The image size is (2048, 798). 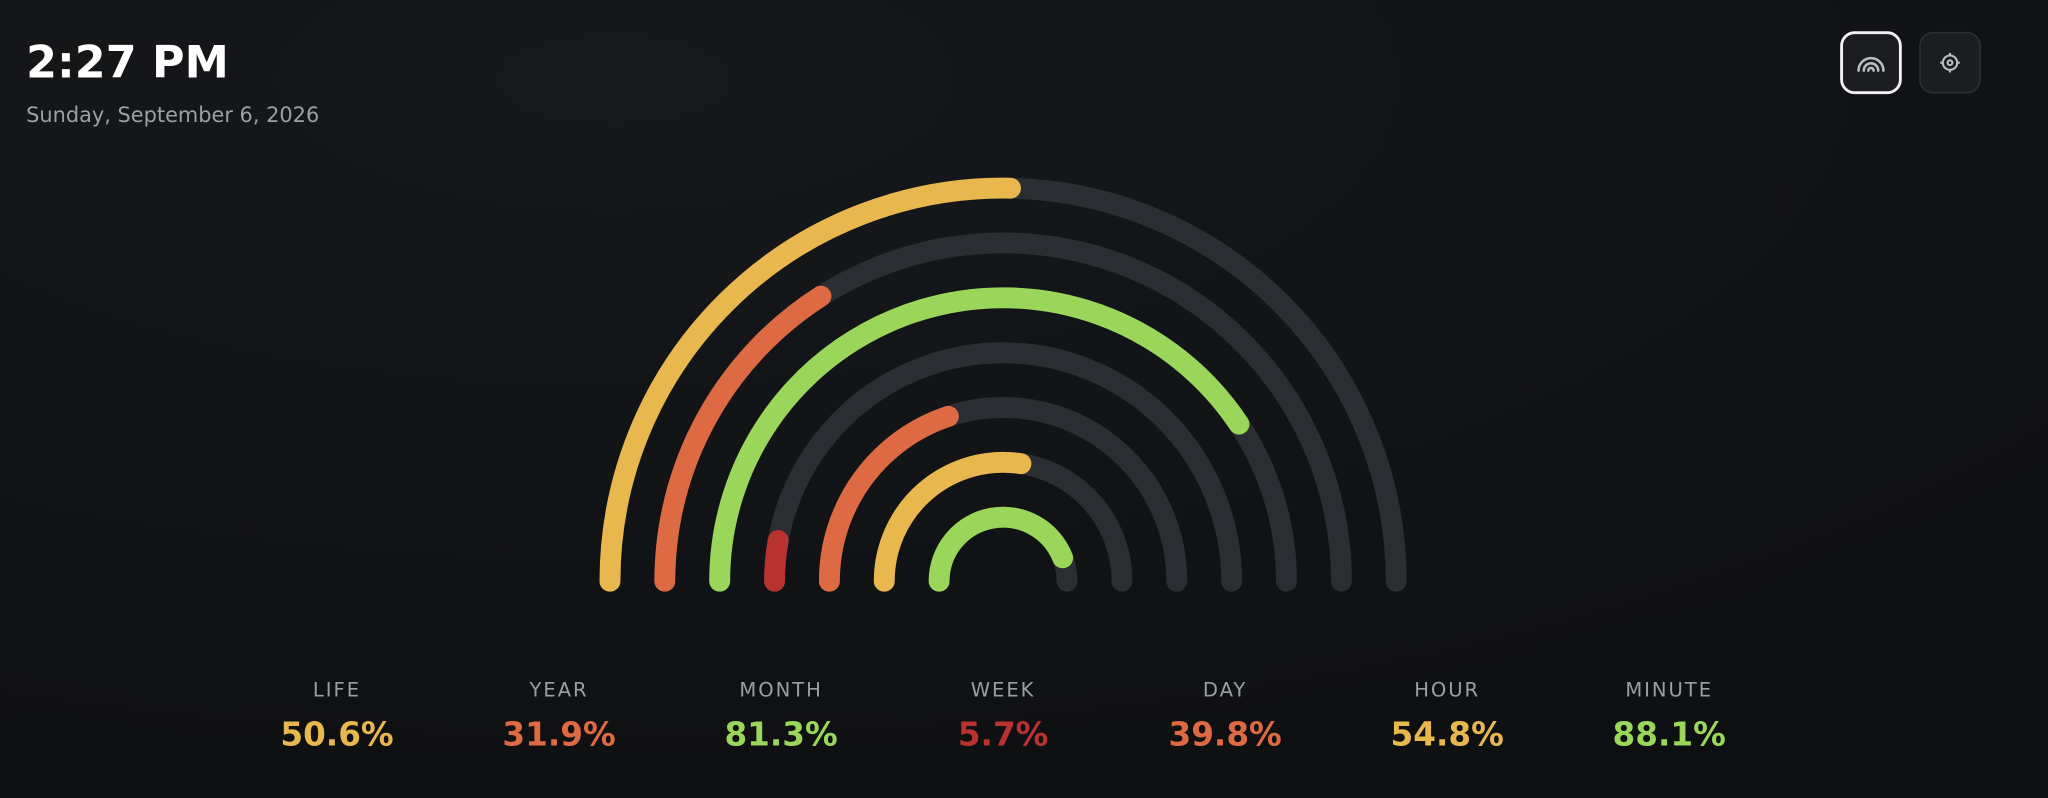 I want to click on time: 2:27 PM, so click(x=127, y=62).